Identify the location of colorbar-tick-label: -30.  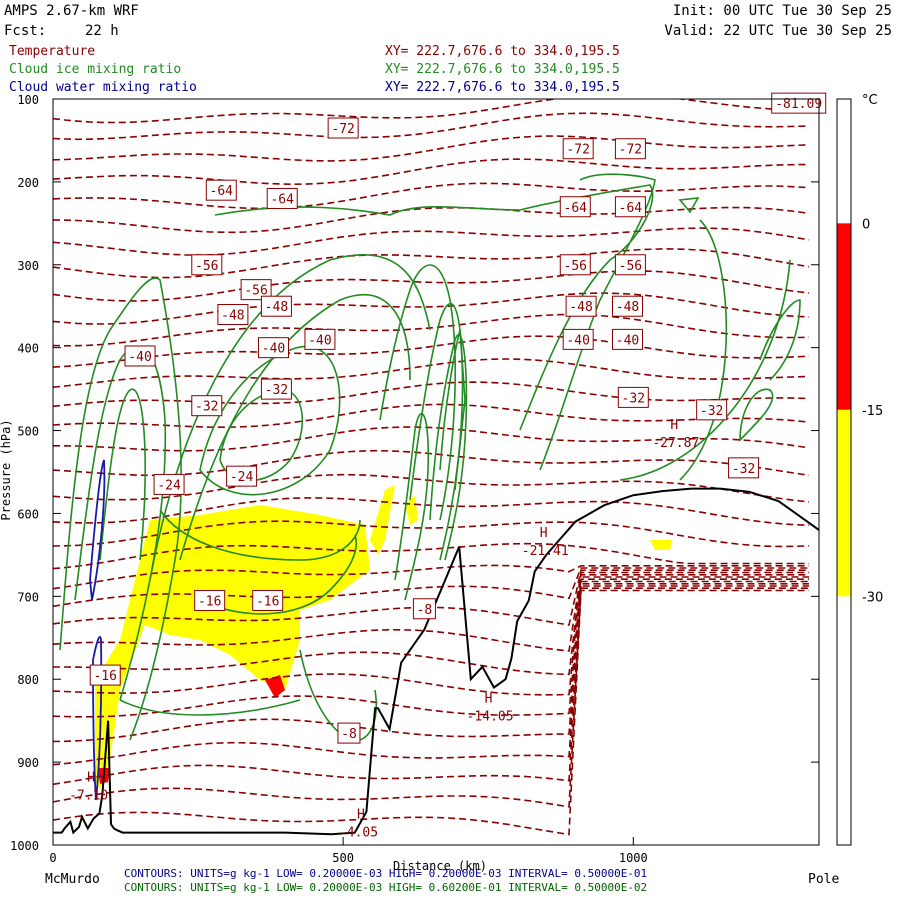
(872, 597).